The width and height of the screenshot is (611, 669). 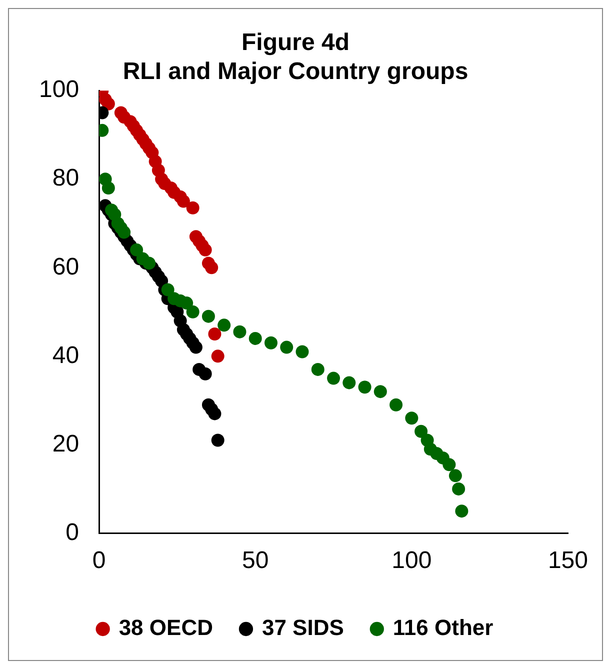 I want to click on y-tick-label: 20, so click(x=66, y=444).